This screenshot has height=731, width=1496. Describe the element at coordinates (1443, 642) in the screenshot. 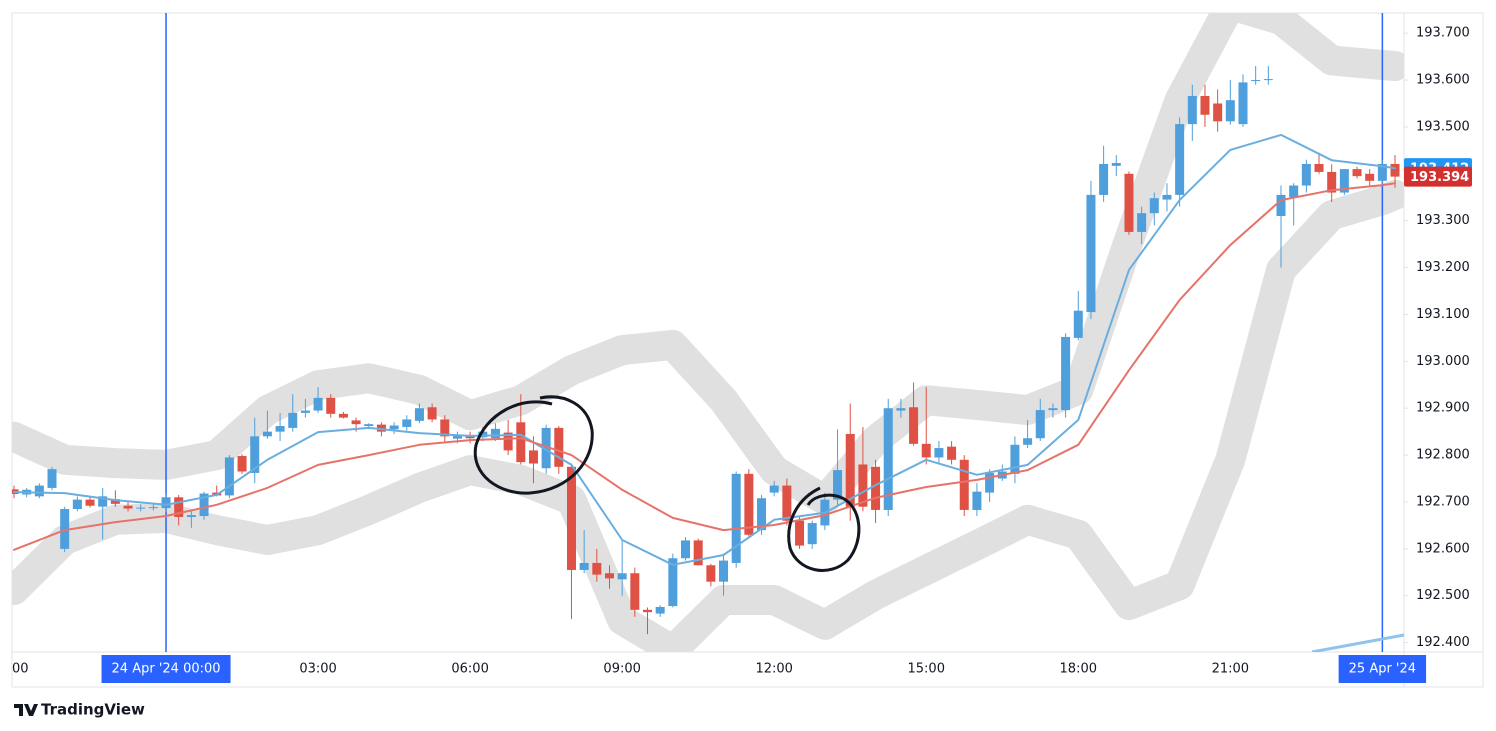

I see `y-tick-label: 192.400` at that location.